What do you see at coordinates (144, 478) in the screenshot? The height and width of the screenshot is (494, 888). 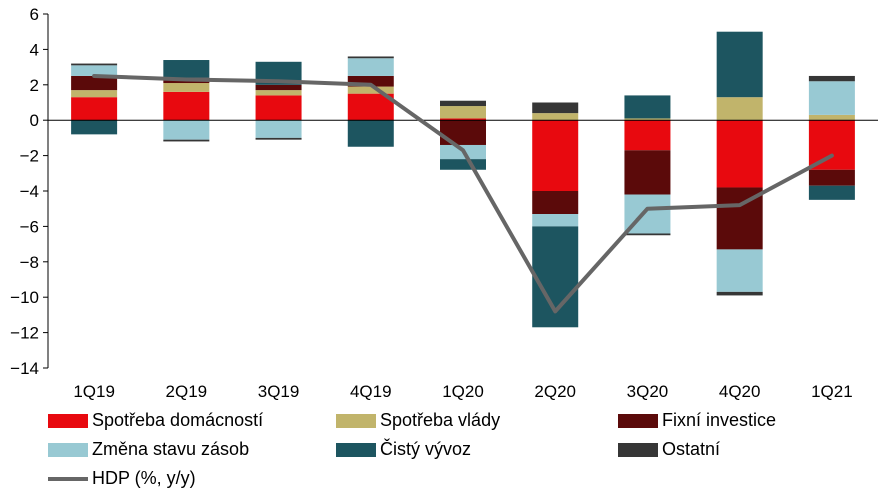 I see `legend-label: HDP (%, y/y)` at bounding box center [144, 478].